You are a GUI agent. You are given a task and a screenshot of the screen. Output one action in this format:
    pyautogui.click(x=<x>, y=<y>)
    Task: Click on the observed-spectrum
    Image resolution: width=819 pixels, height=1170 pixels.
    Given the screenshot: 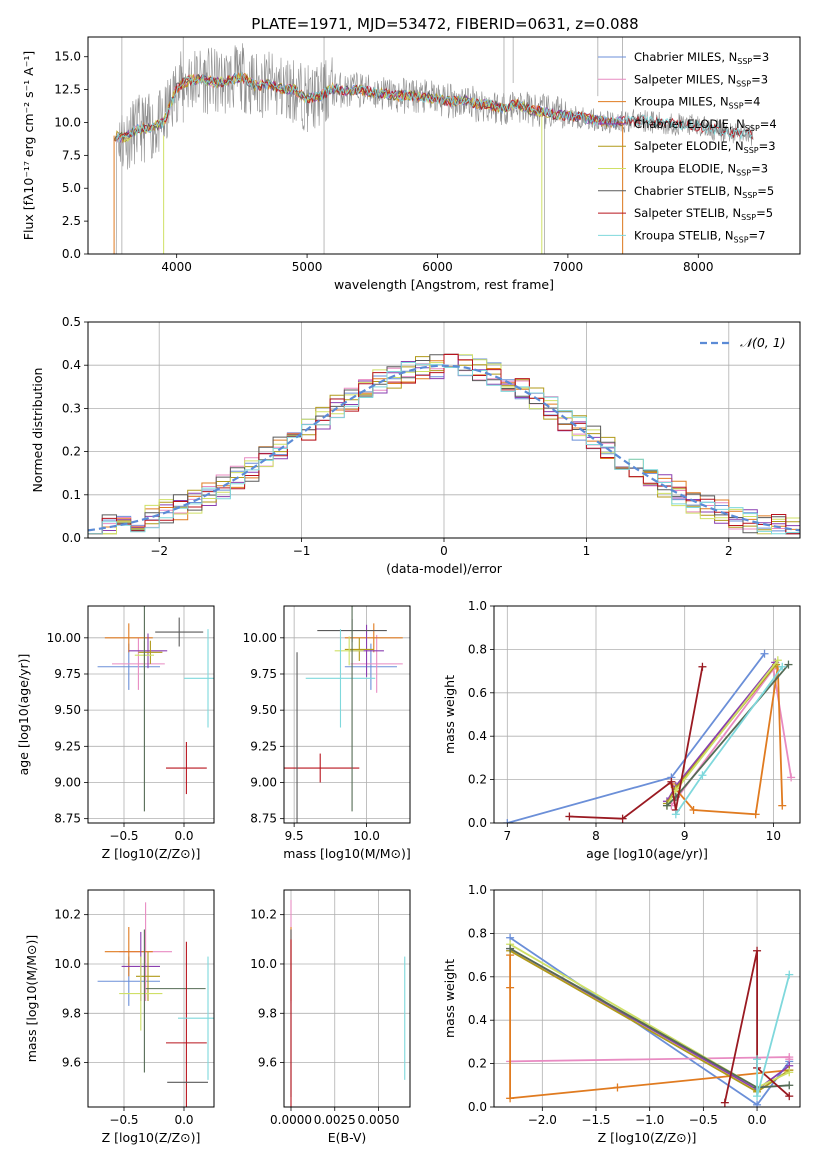 What is the action you would take?
    pyautogui.click(x=434, y=148)
    